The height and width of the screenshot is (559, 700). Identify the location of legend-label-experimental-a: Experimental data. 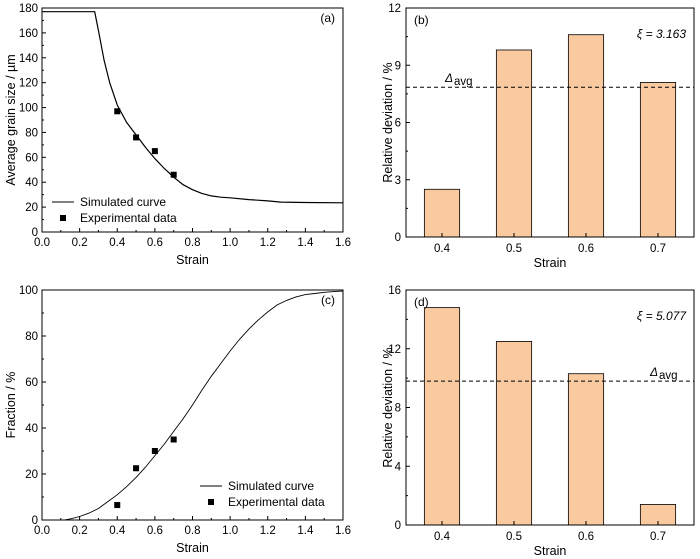
(128, 218).